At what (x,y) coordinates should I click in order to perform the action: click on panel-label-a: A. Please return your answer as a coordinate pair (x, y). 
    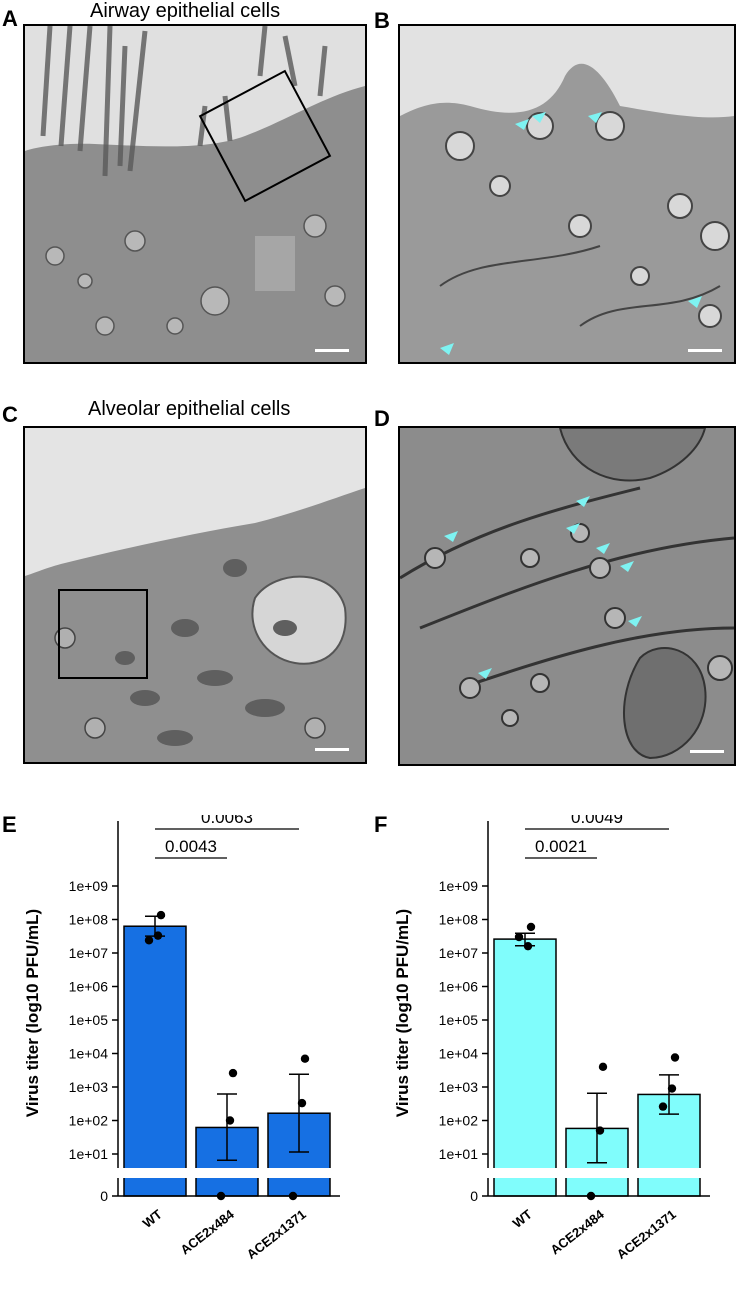
    Looking at the image, I should click on (10, 18).